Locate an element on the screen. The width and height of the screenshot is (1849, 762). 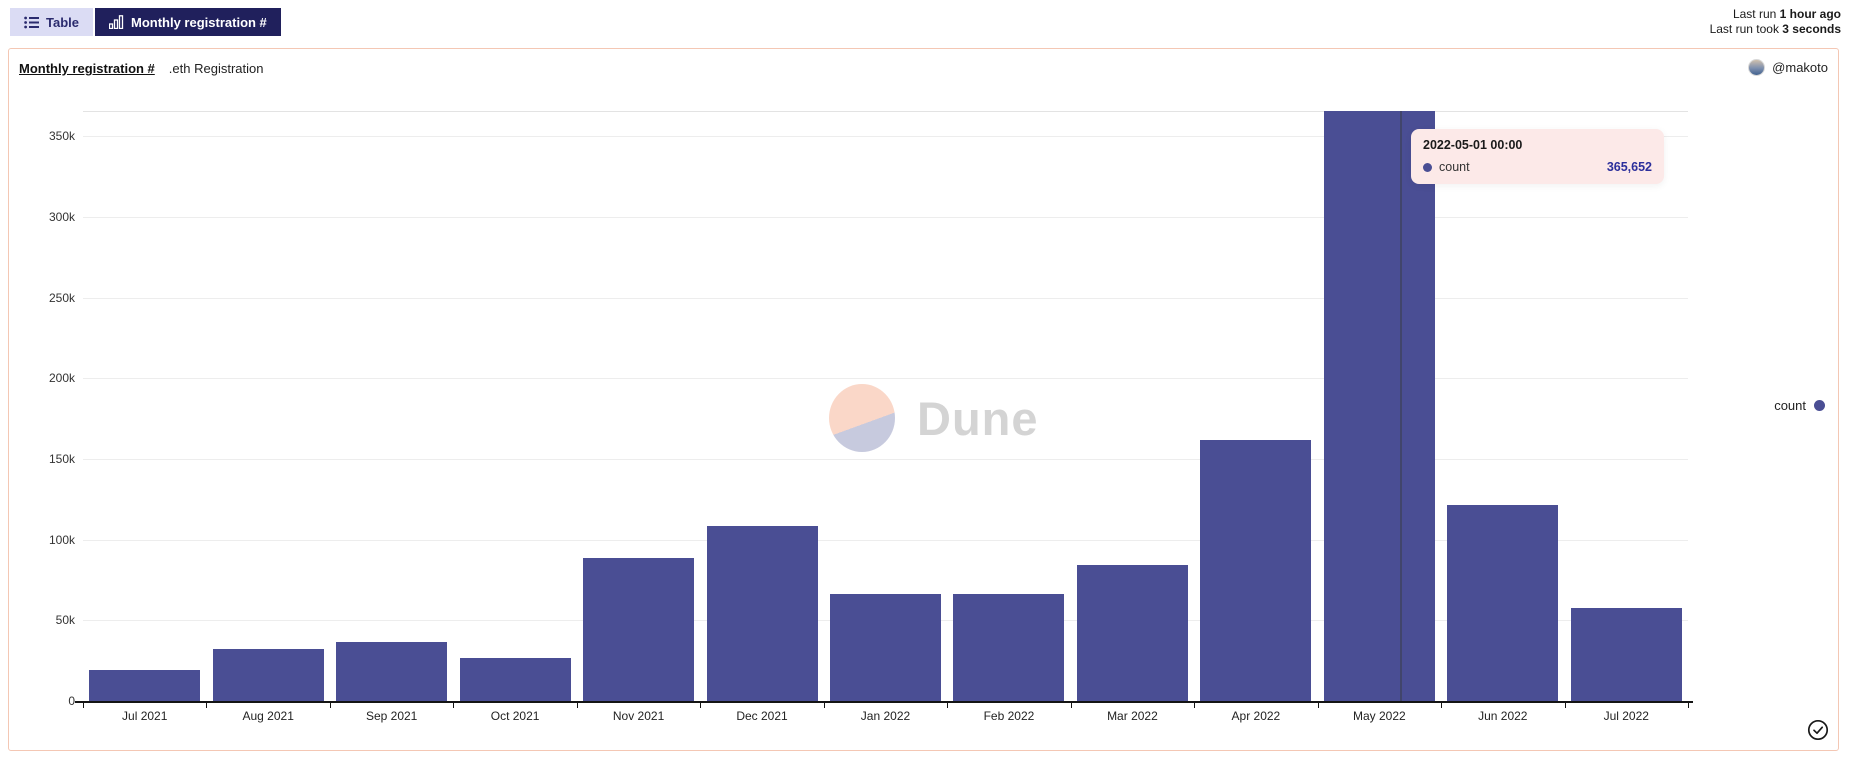
x-axis-label: Apr 2022 is located at coordinates (1256, 716).